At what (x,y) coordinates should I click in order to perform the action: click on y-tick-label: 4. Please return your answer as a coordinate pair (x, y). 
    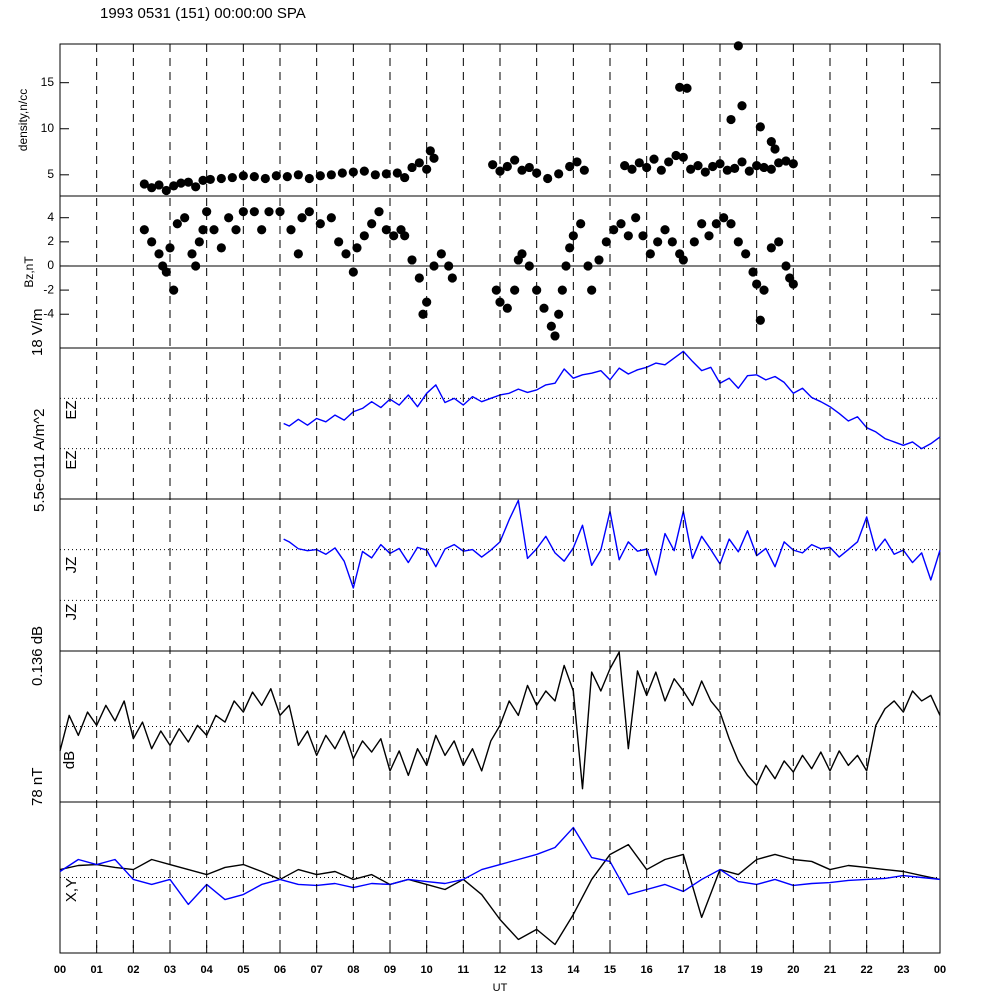
    Looking at the image, I should click on (50, 217).